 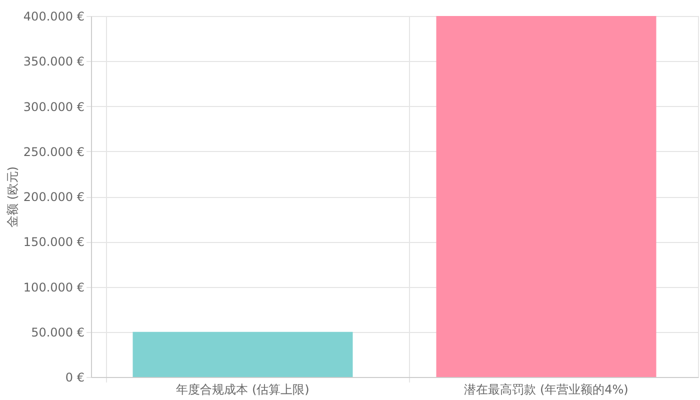 What do you see at coordinates (53, 197) in the screenshot?
I see `y-tick-label: 200.000 €` at bounding box center [53, 197].